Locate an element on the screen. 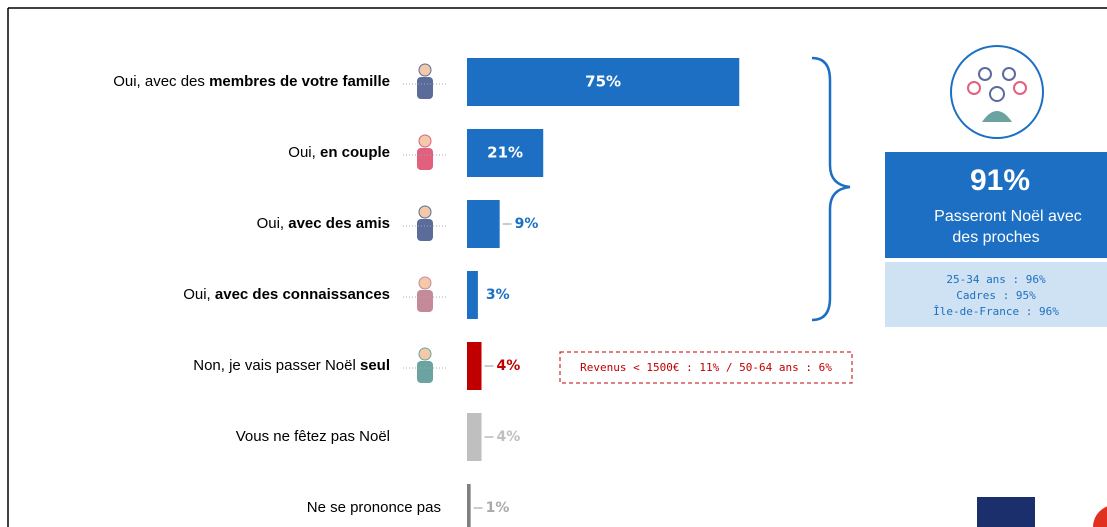 The height and width of the screenshot is (527, 1107). details-box is located at coordinates (996, 294).